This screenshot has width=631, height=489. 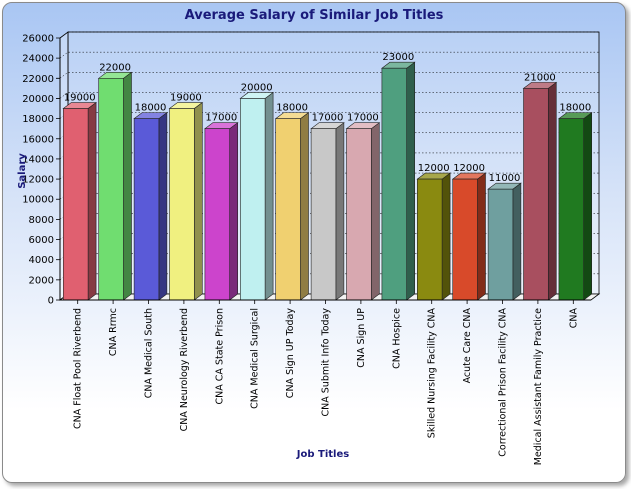 What do you see at coordinates (219, 356) in the screenshot?
I see `x-tick-label: CNA CA State Prison` at bounding box center [219, 356].